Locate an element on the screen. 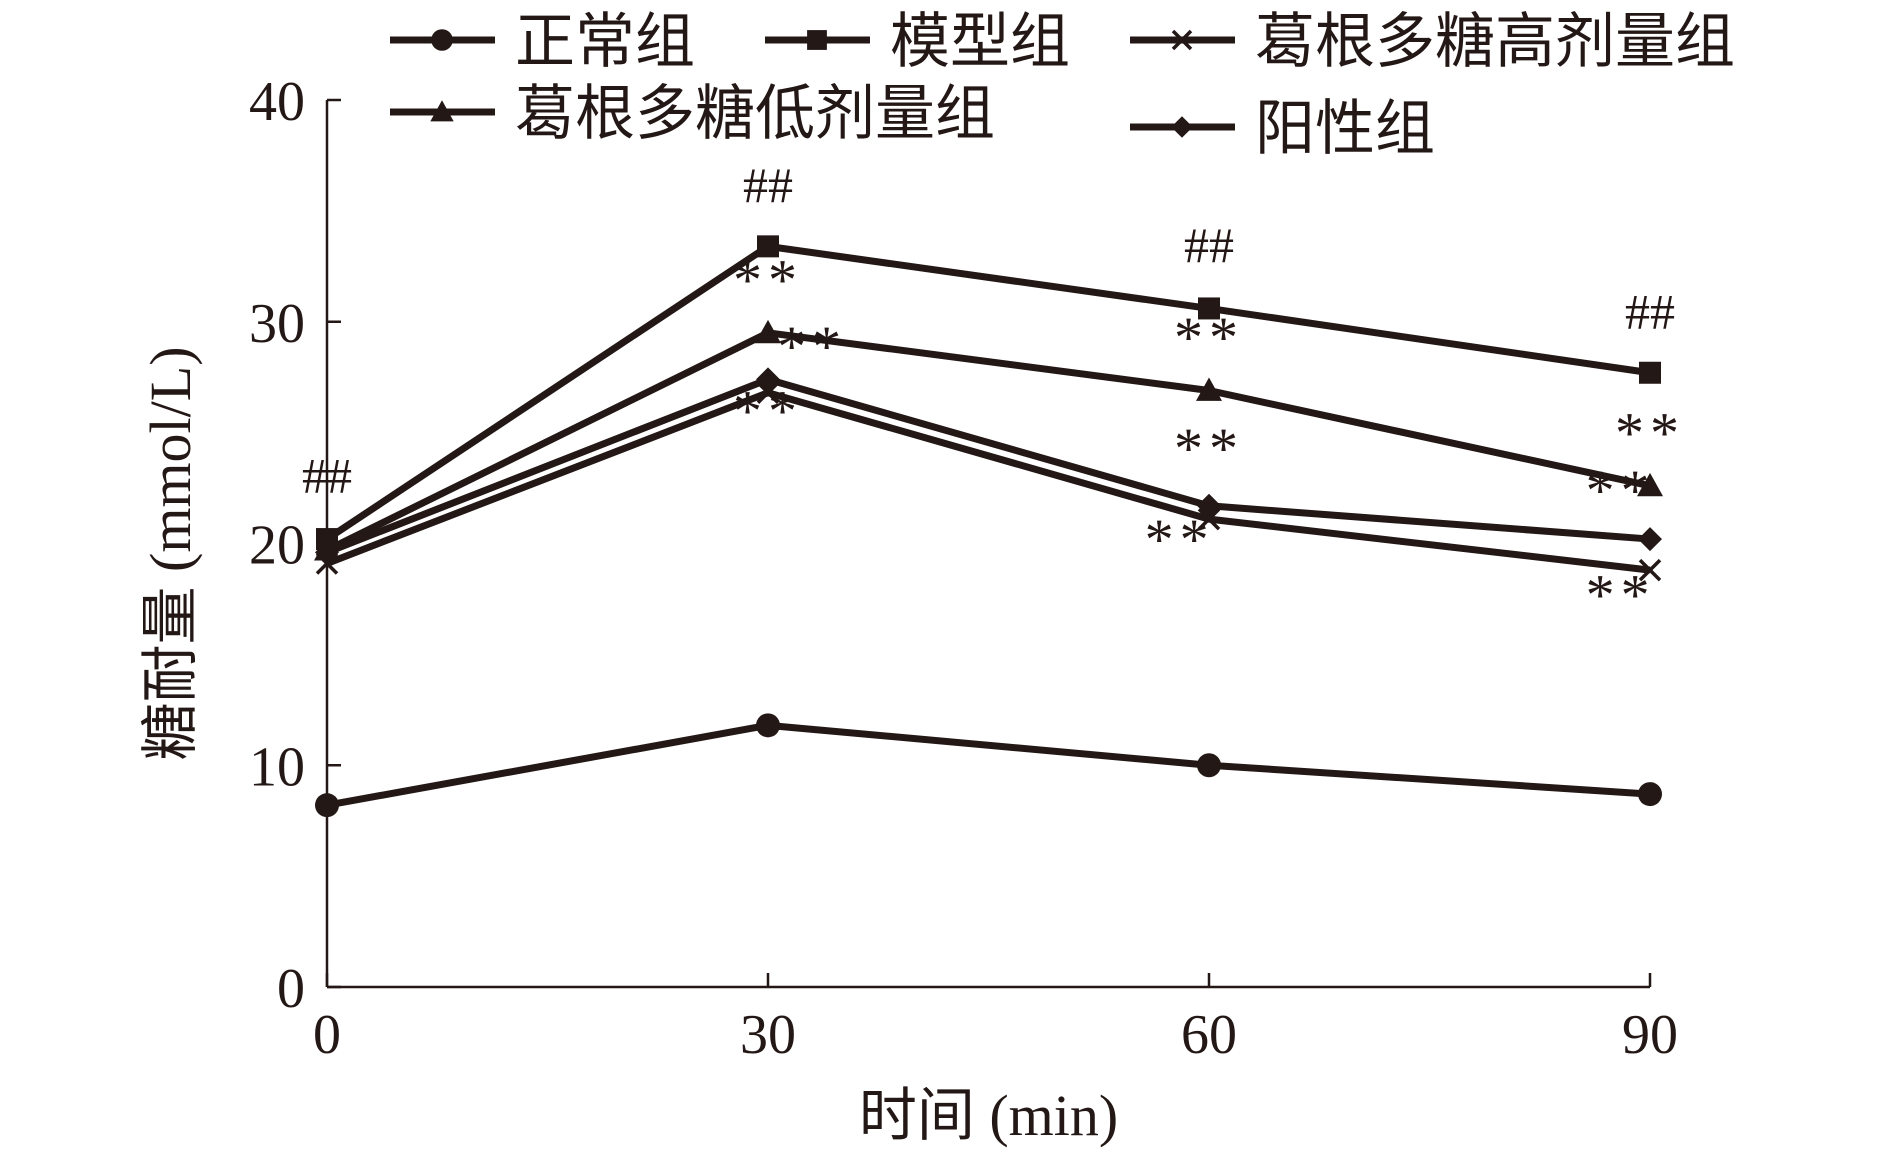 The height and width of the screenshot is (1153, 1890). y-tick-label: 0 is located at coordinates (291, 989).